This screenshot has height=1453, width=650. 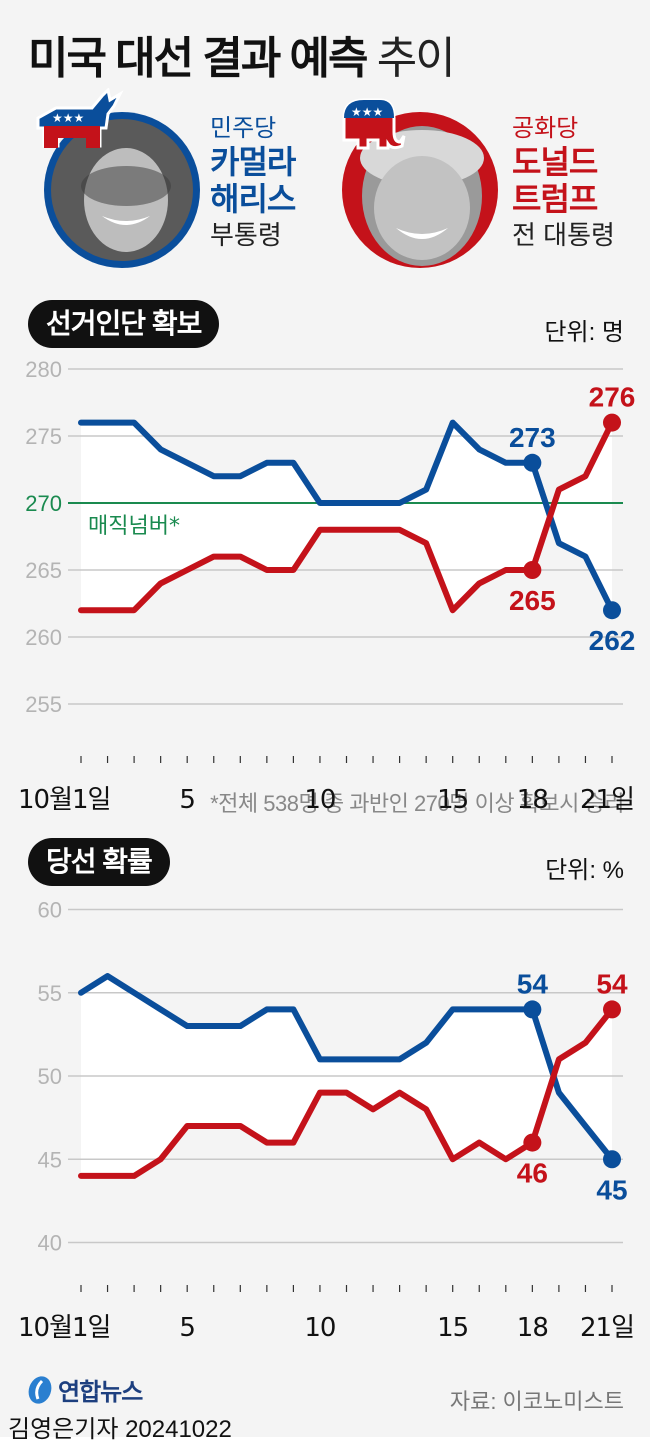 I want to click on candidate-role: 부통령, so click(x=246, y=235).